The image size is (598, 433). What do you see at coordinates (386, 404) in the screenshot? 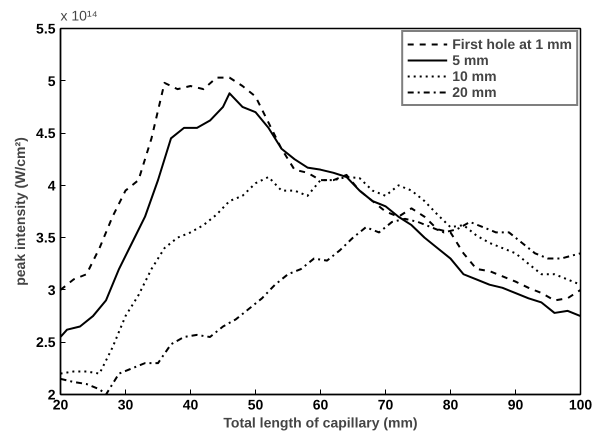
I see `x-tick-label: 70` at bounding box center [386, 404].